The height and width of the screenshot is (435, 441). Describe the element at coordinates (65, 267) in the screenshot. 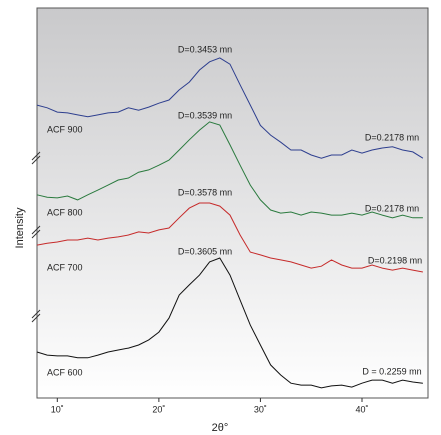

I see `series-label: ACF 700` at that location.